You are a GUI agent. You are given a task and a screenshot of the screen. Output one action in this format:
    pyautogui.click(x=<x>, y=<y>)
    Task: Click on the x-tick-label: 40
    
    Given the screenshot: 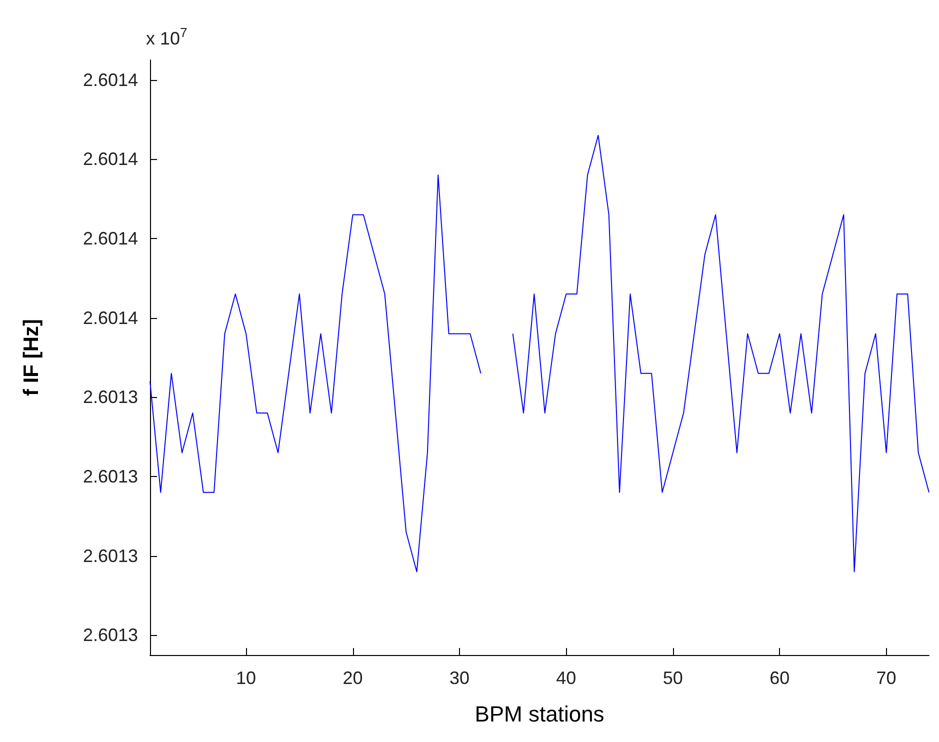 What is the action you would take?
    pyautogui.click(x=566, y=678)
    